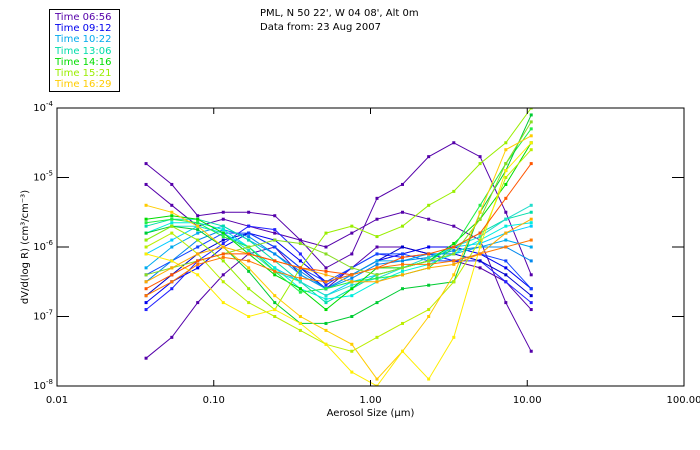  What do you see at coordinates (43, 107) in the screenshot?
I see `y-tick-label: 10⁻⁴` at bounding box center [43, 107].